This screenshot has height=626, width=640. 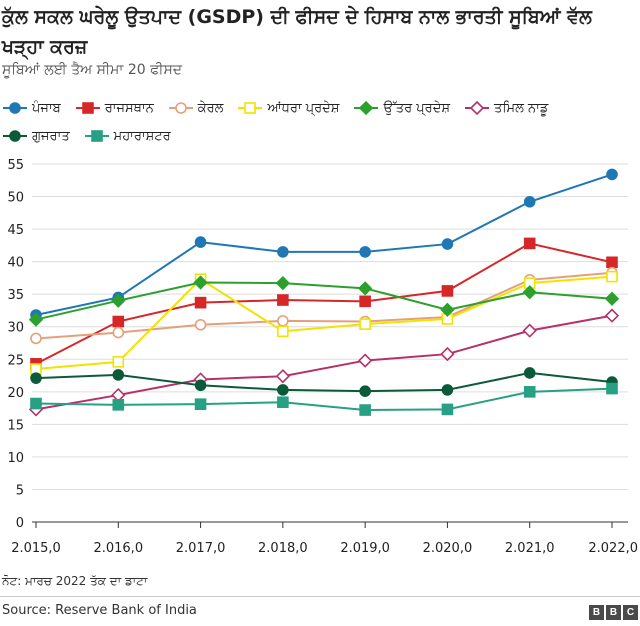 I want to click on x-tick-label: 2.015,0, so click(x=36, y=548).